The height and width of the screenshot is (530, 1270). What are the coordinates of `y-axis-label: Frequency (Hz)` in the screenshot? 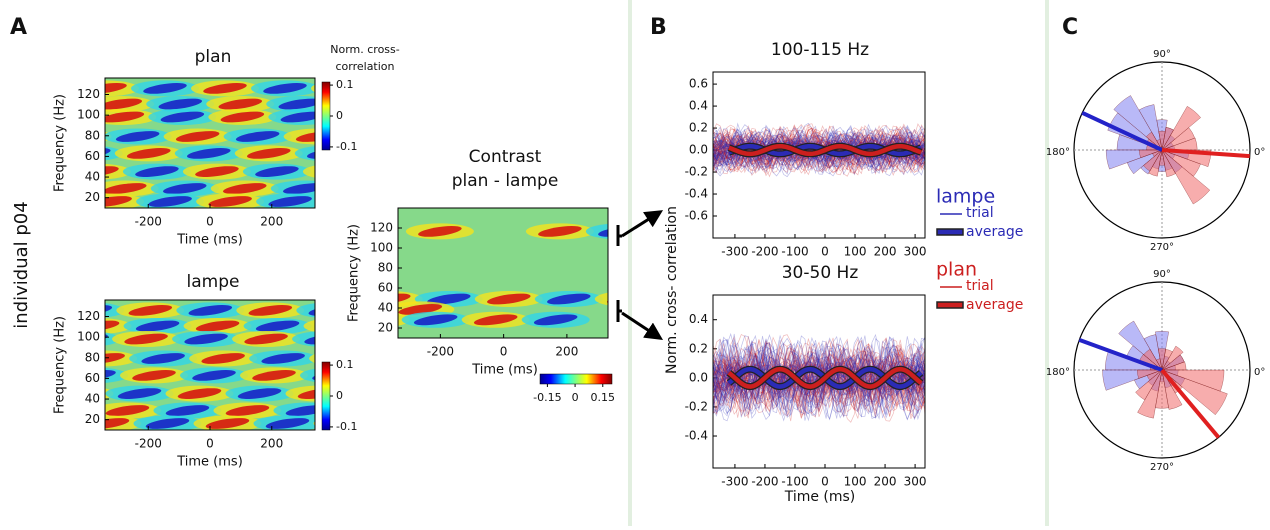 It's located at (60, 365).